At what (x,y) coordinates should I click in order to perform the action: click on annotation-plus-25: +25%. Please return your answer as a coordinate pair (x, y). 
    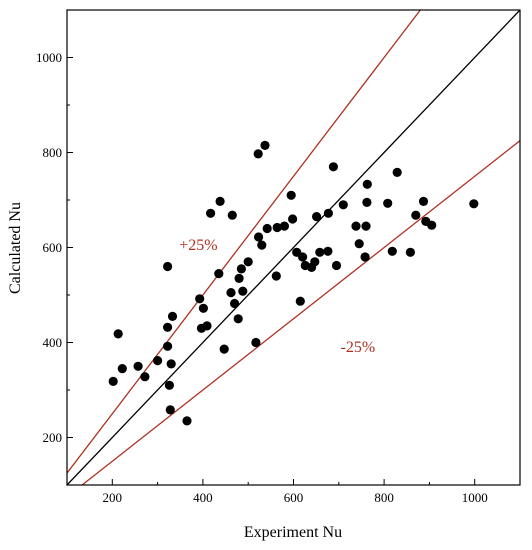
    Looking at the image, I should click on (198, 245).